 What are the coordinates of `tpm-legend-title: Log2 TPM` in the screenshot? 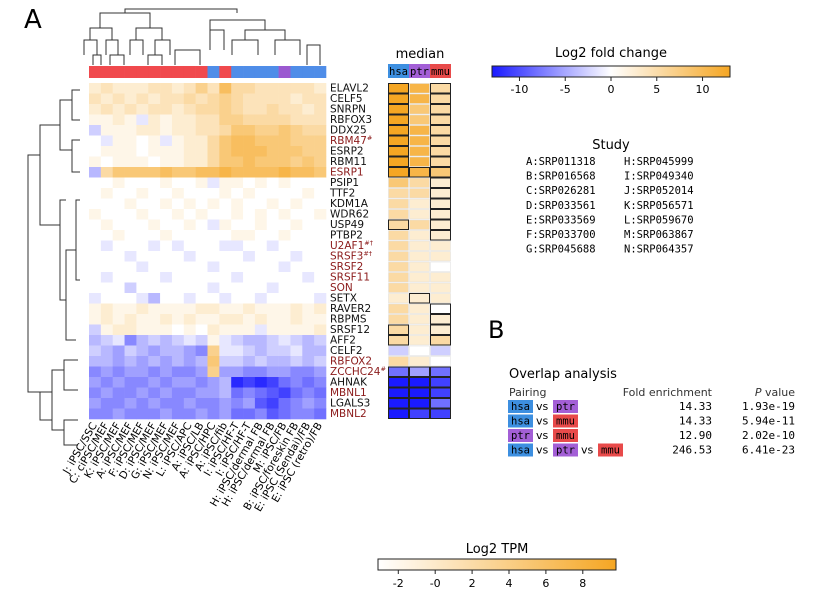 It's located at (497, 549).